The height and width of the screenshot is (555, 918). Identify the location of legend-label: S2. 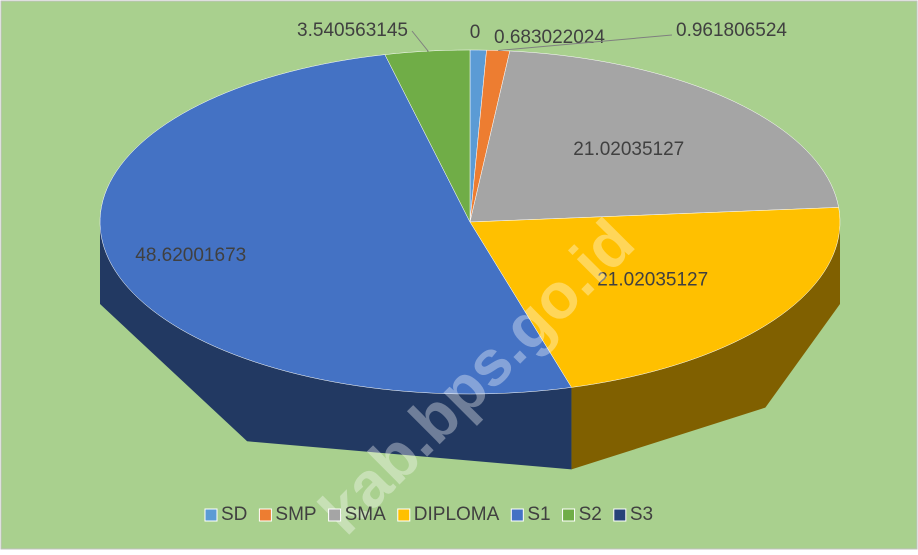
(590, 514).